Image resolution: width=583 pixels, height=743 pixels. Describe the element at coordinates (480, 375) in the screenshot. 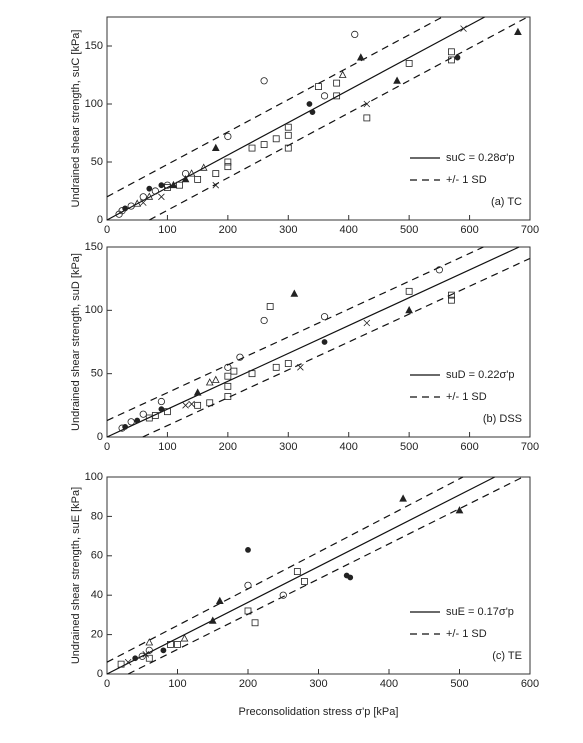

I see `legend-label: suD = 0.22σ'p` at that location.